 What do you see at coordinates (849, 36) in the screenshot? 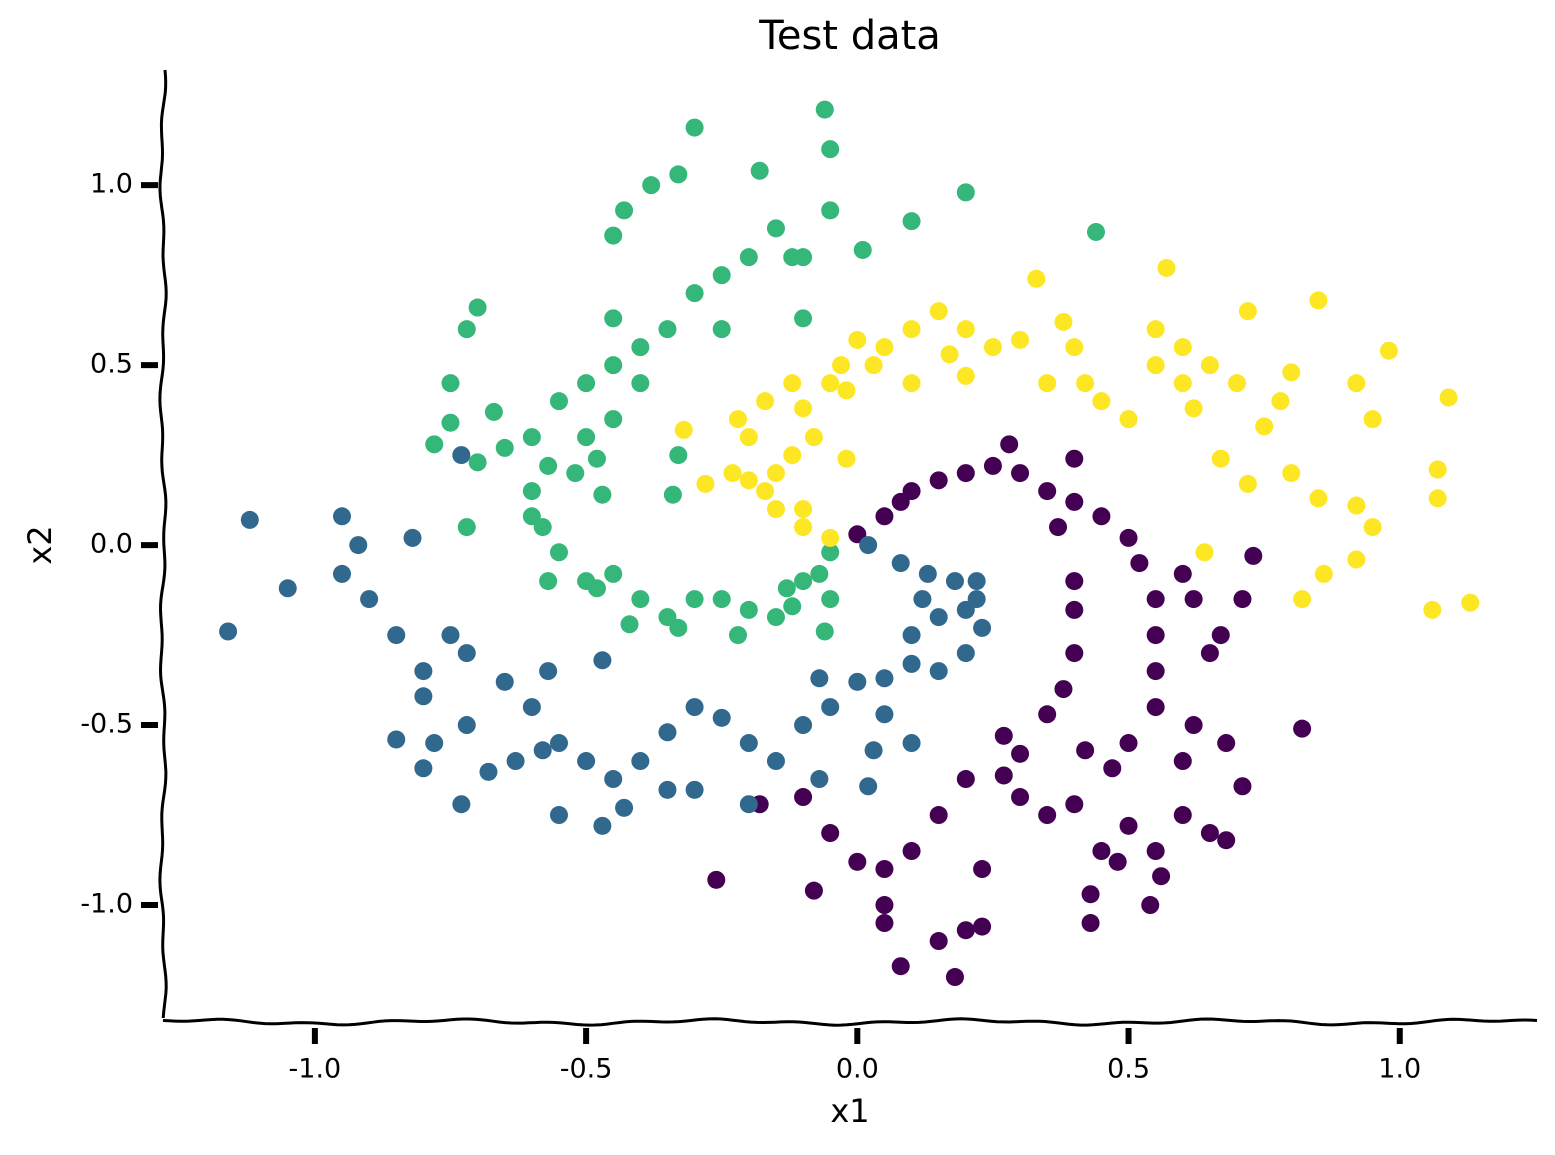
I see `chart-title: Test data` at bounding box center [849, 36].